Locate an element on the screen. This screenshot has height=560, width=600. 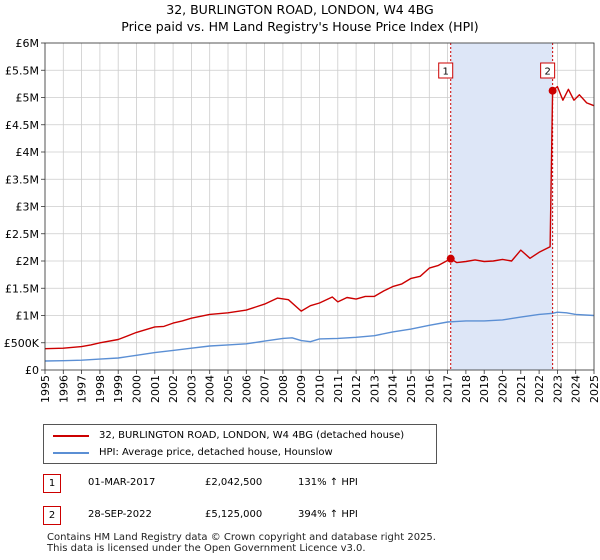
x-tick-label: 2007 is located at coordinates (265, 389).